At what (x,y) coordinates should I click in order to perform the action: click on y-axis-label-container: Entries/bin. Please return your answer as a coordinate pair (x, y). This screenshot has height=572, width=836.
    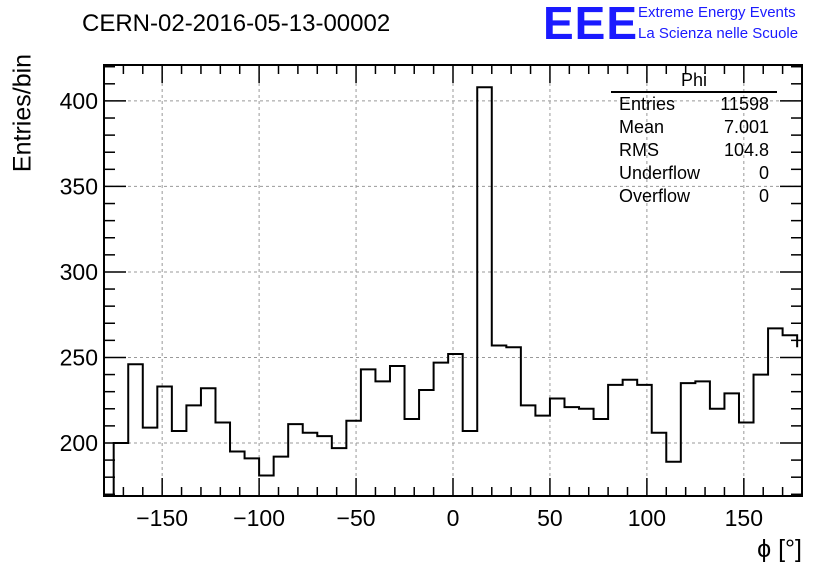
    Looking at the image, I should click on (23, 112).